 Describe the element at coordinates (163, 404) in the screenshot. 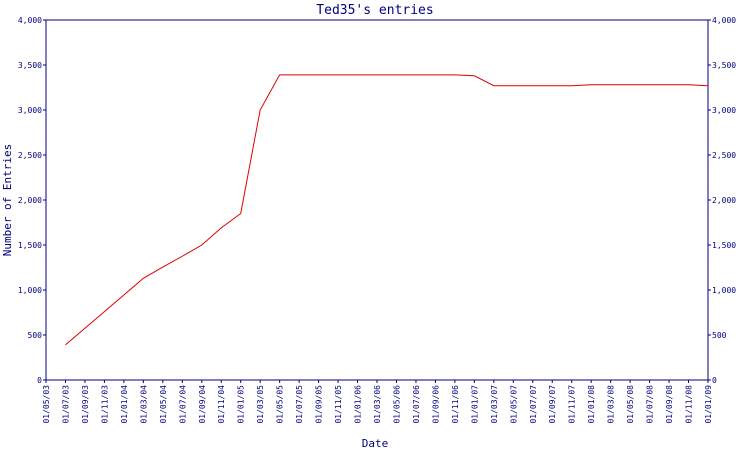

I see `x-tick-label: 01/05/04` at that location.